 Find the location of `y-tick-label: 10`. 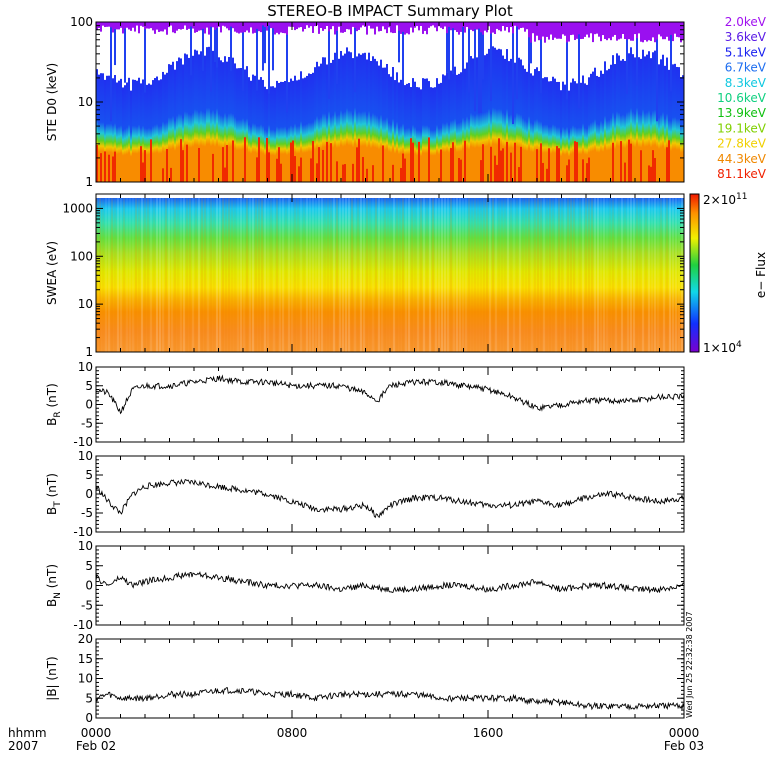

y-tick-label: 10 is located at coordinates (85, 456).